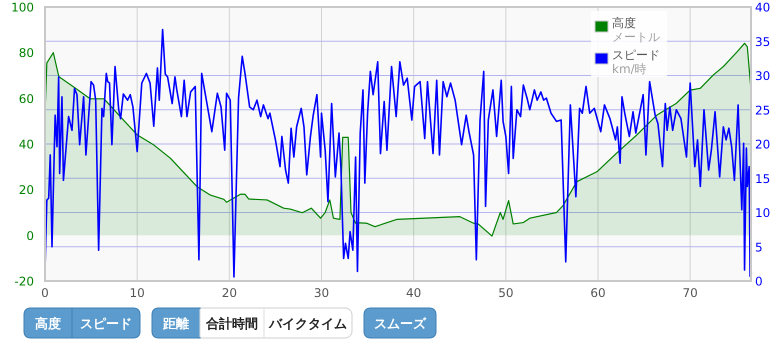 This screenshot has width=782, height=350. What do you see at coordinates (762, 145) in the screenshot?
I see `y2-tick-label: 20` at bounding box center [762, 145].